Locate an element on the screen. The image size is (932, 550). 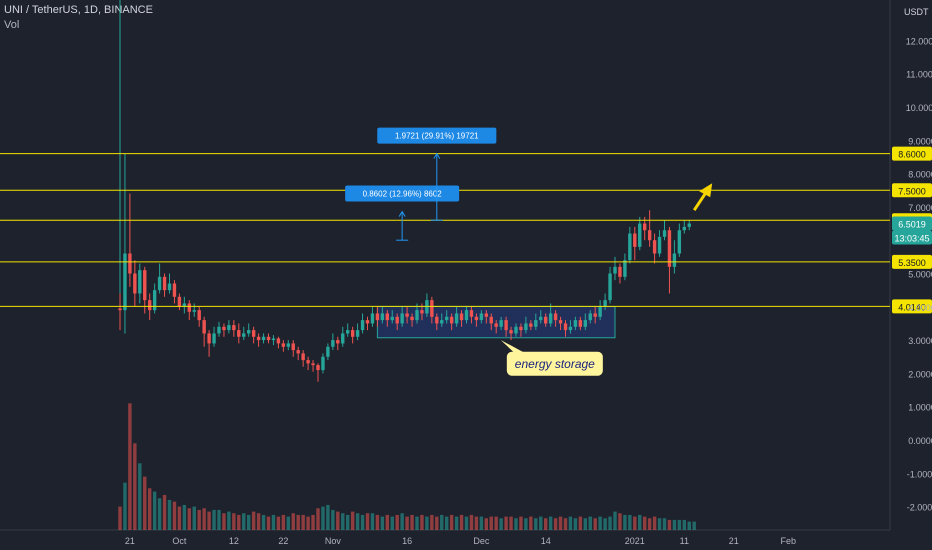
level-price-label: 4.0140 is located at coordinates (912, 307).